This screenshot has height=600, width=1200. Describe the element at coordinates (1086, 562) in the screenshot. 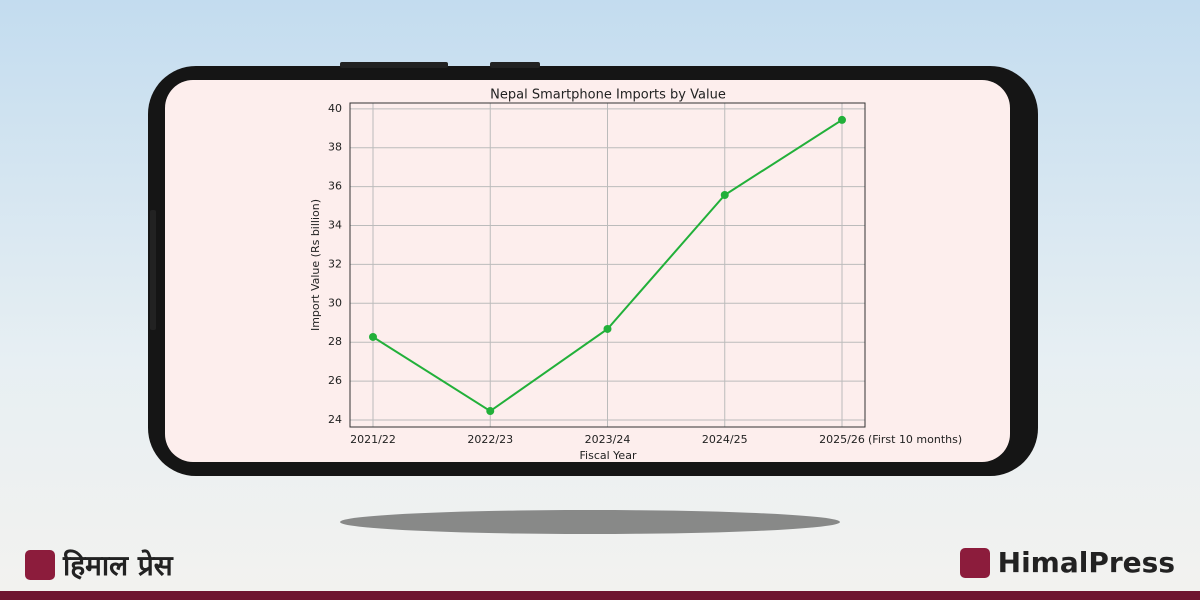

I see `brand-text: HimalPress` at that location.